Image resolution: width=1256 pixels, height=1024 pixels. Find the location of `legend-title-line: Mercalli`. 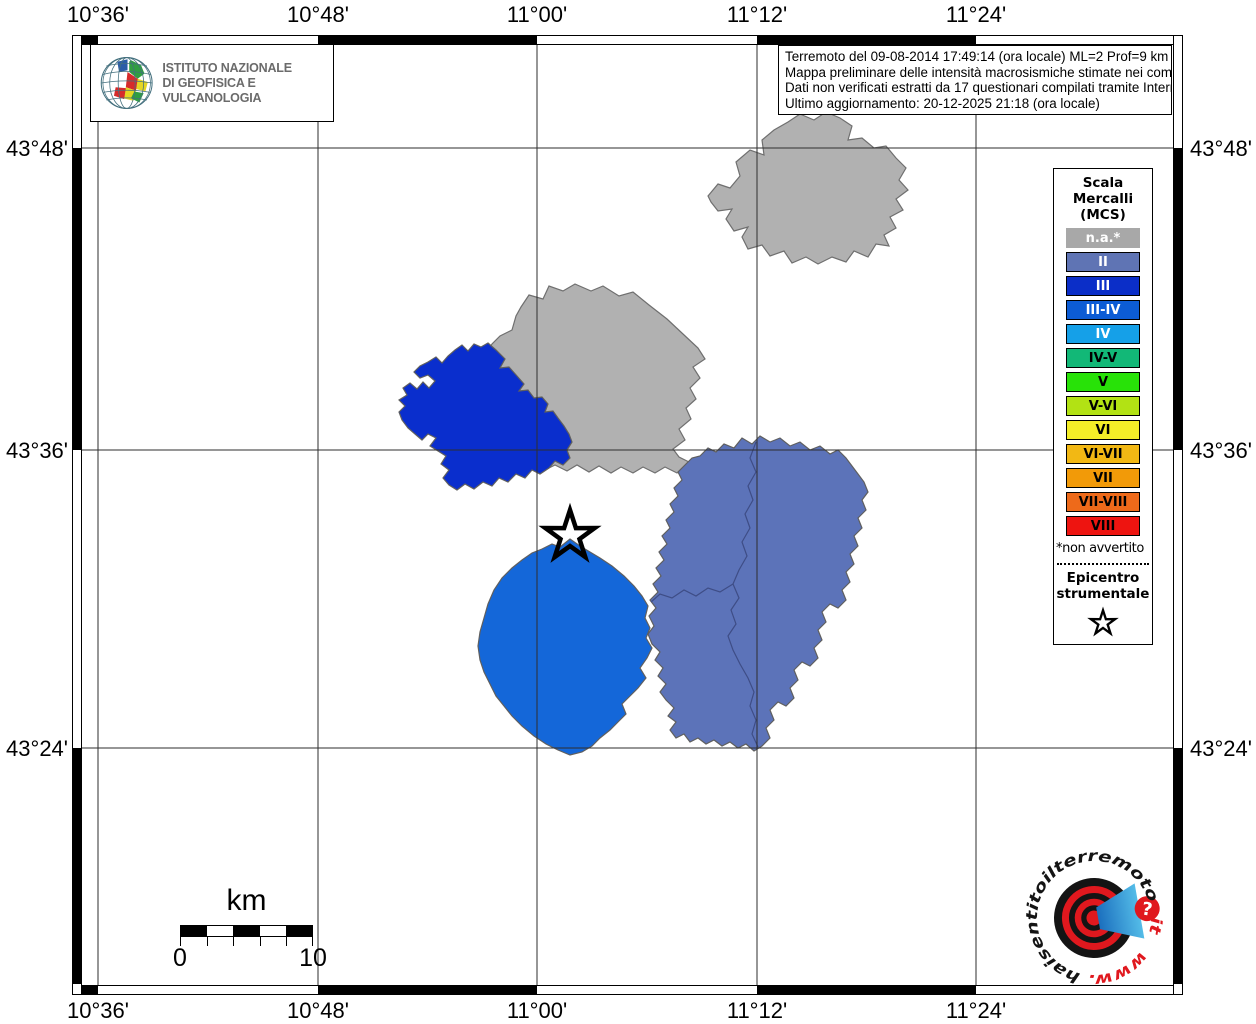

legend-title-line: Mercalli is located at coordinates (1103, 199).